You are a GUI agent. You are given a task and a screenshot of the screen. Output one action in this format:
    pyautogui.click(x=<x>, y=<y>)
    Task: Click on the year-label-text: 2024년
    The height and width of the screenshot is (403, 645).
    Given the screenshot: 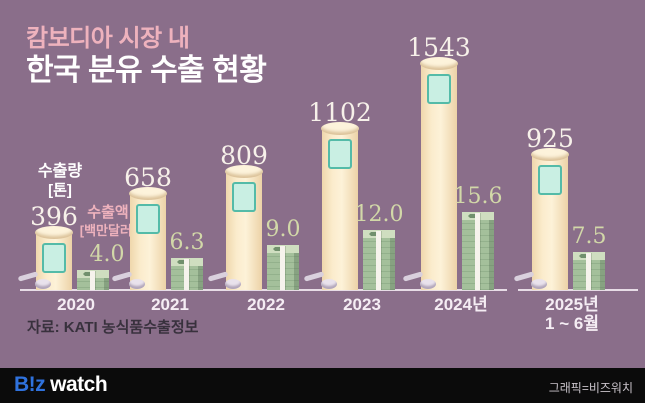 What is the action you would take?
    pyautogui.click(x=461, y=304)
    